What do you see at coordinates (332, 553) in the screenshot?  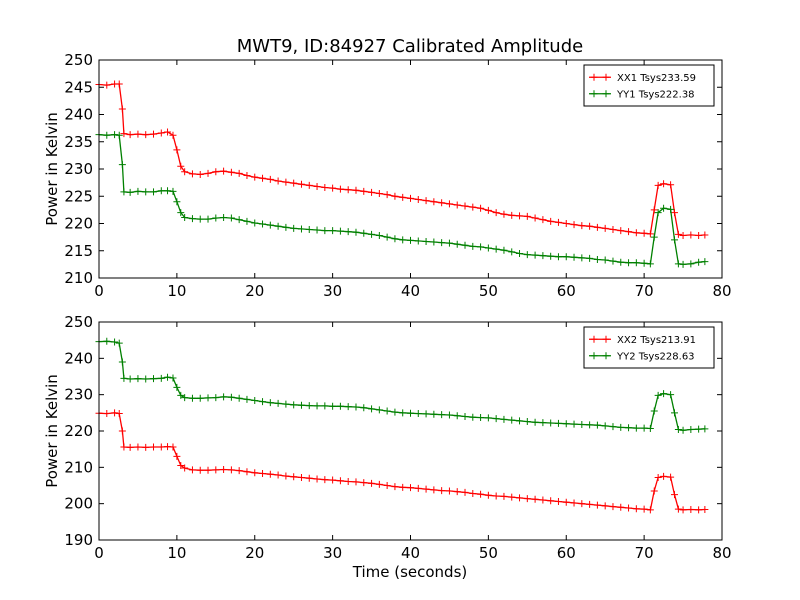 I see `x-tick-label: 30` at bounding box center [332, 553].